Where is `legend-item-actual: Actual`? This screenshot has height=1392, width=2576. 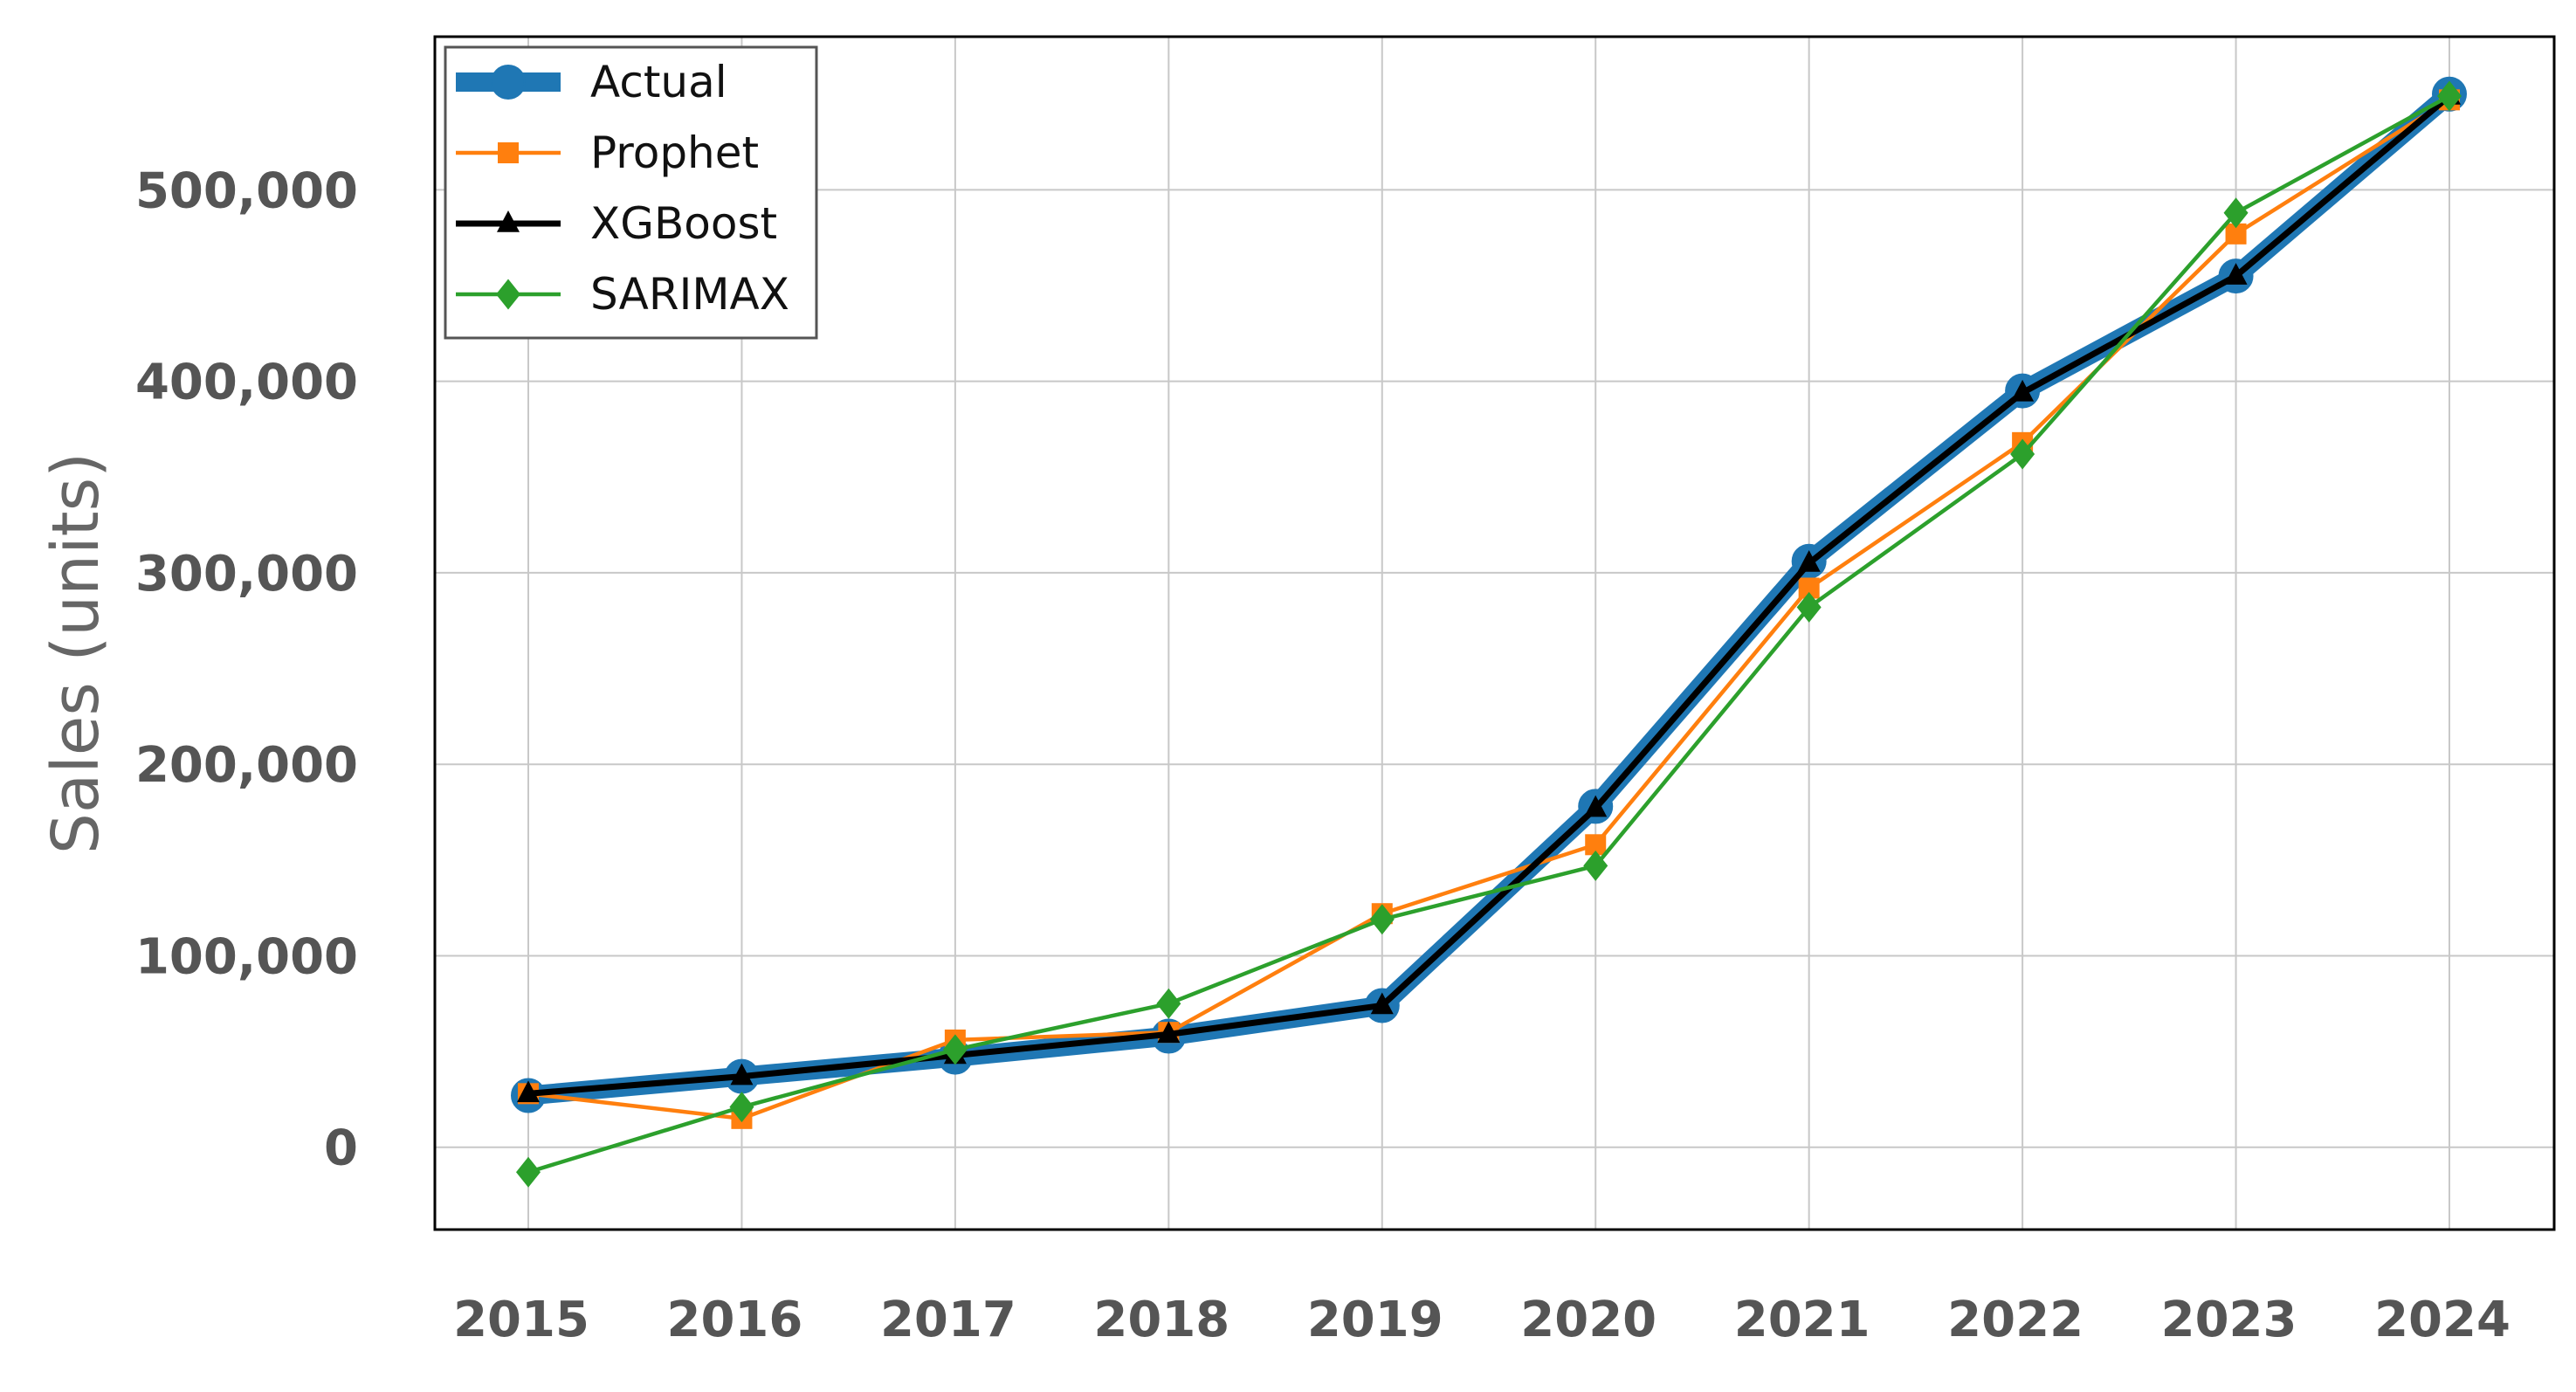
legend-item-actual: Actual is located at coordinates (591, 82).